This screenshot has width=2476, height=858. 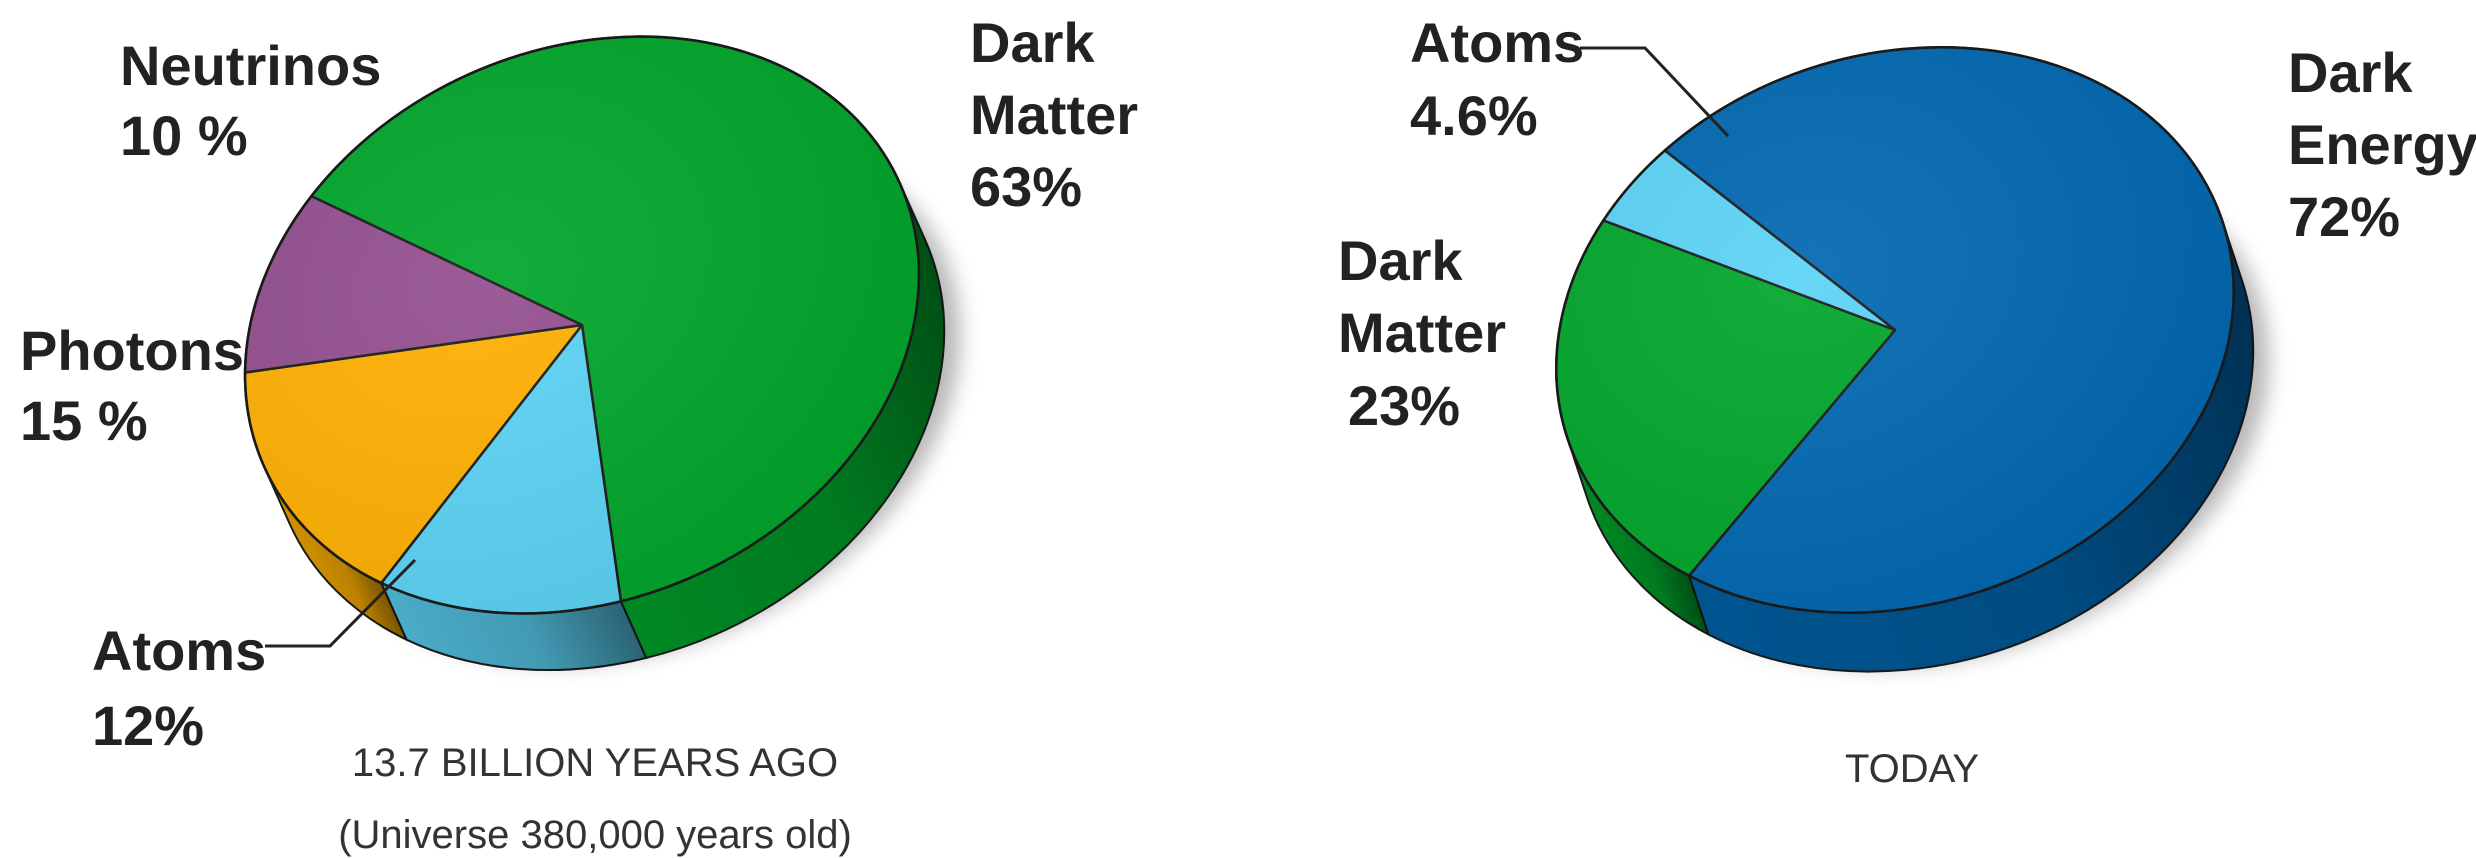 What do you see at coordinates (1474, 115) in the screenshot?
I see `label-atoms-today-percent: 4.6%` at bounding box center [1474, 115].